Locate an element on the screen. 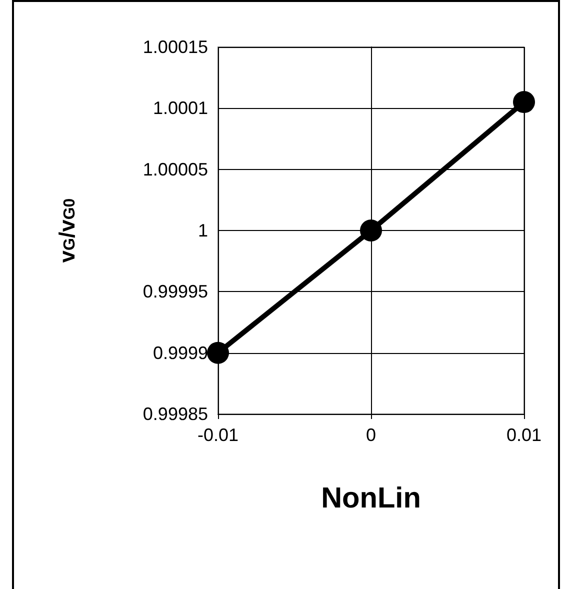 The width and height of the screenshot is (563, 589). y-tick-label: 1.00005 is located at coordinates (175, 169).